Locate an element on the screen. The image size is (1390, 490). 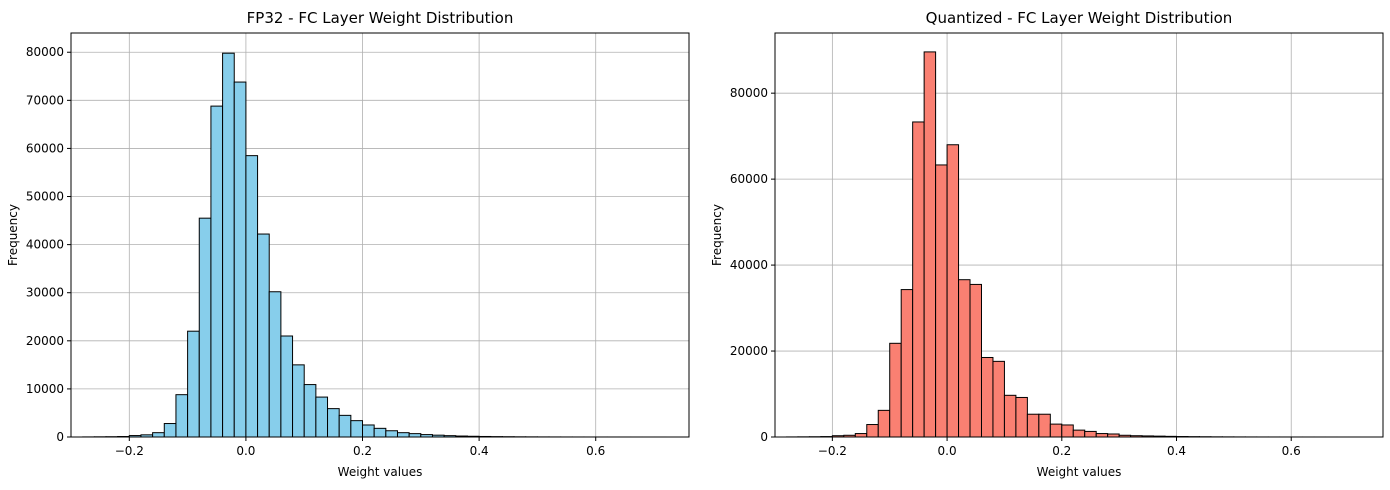
y-ticks: 0 20000 40000 60000 80000 is located at coordinates (752, 265).